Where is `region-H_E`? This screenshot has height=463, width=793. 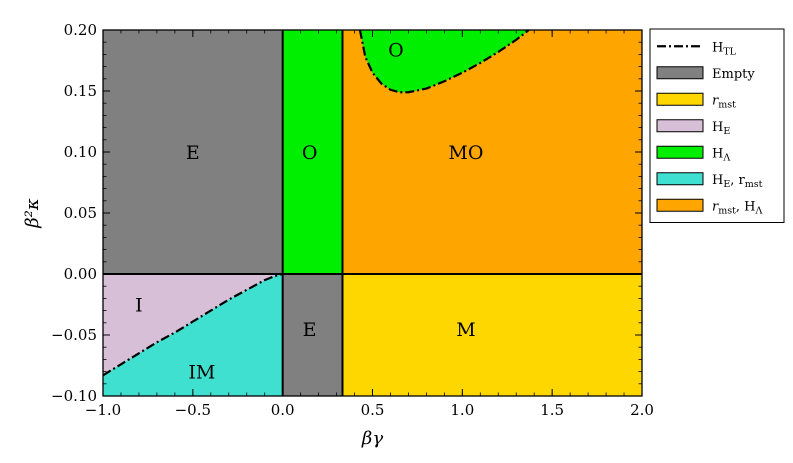 region-H_E is located at coordinates (193, 325).